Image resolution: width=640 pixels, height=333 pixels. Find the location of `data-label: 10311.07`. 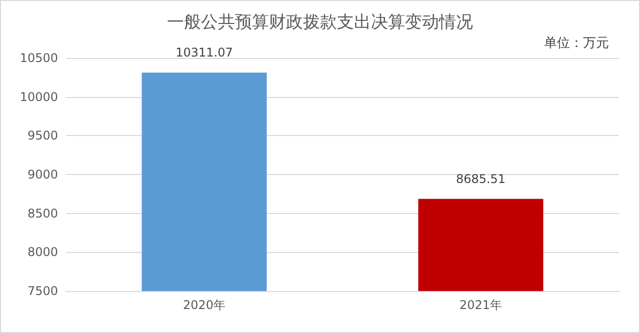

data-label: 10311.07 is located at coordinates (204, 53).